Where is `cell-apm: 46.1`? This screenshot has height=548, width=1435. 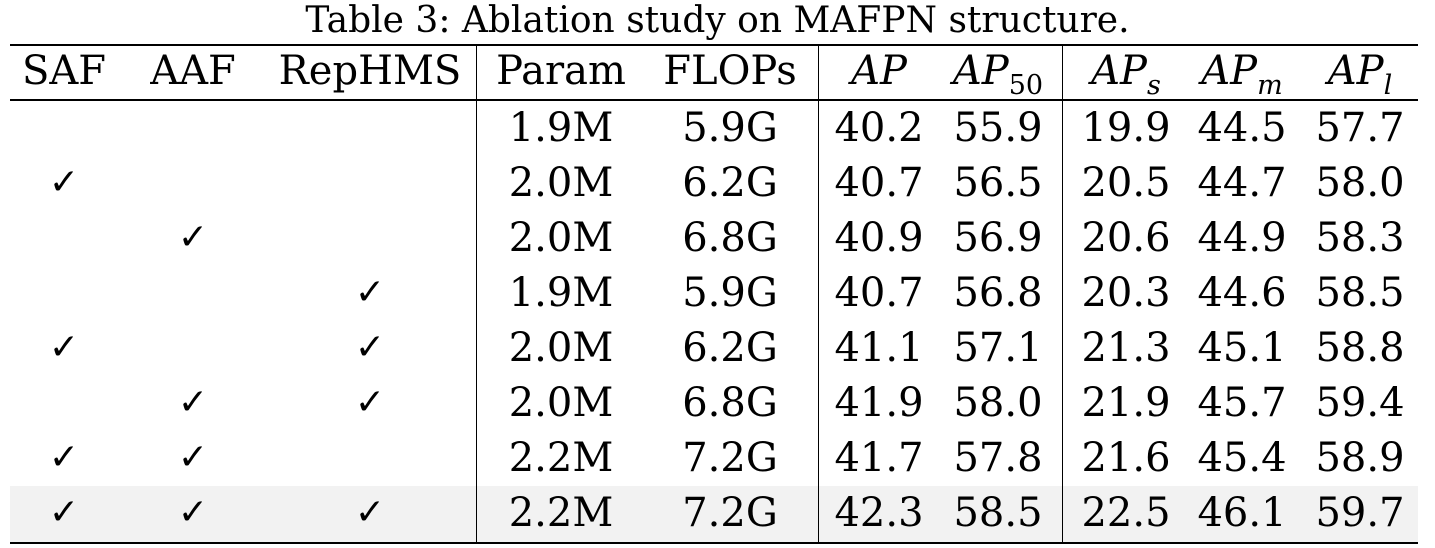 cell-apm: 46.1 is located at coordinates (1242, 513).